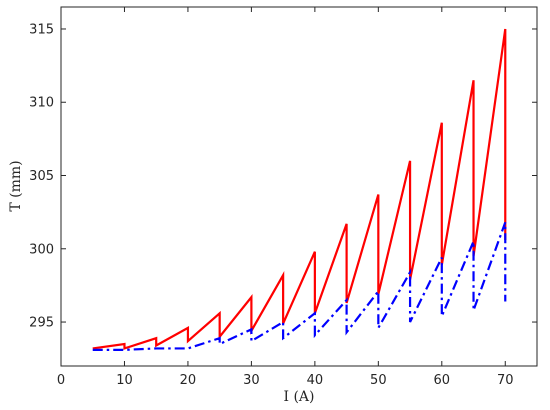  Describe the element at coordinates (298, 397) in the screenshot. I see `x-axis-label: I (A)` at that location.